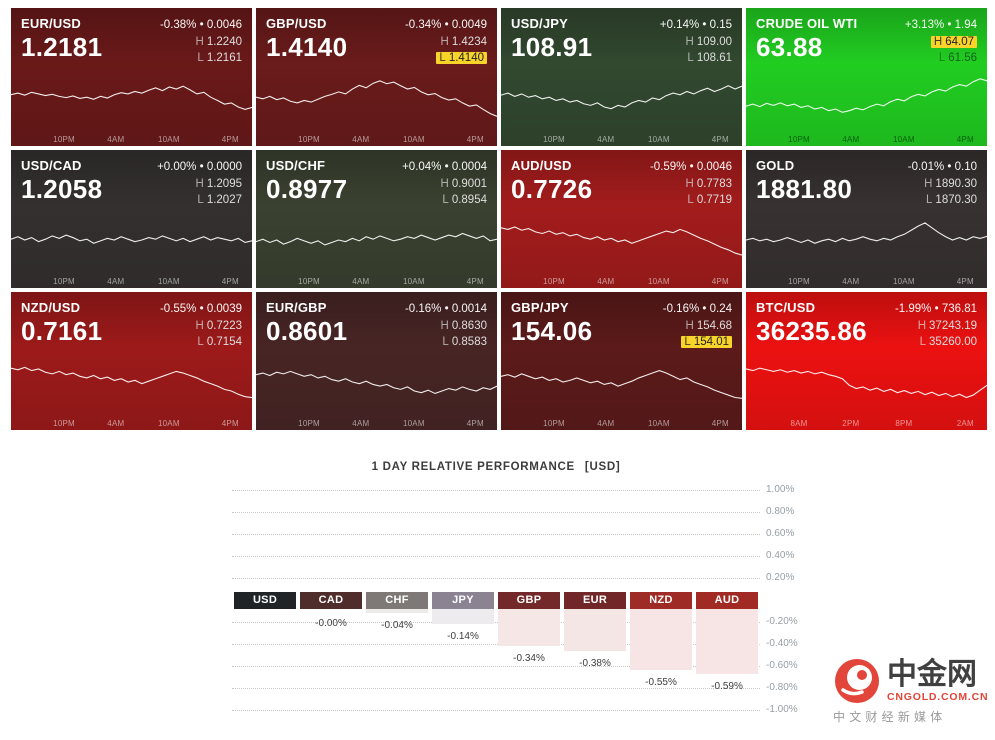  I want to click on tile-high-value: H 0.7223, so click(219, 326).